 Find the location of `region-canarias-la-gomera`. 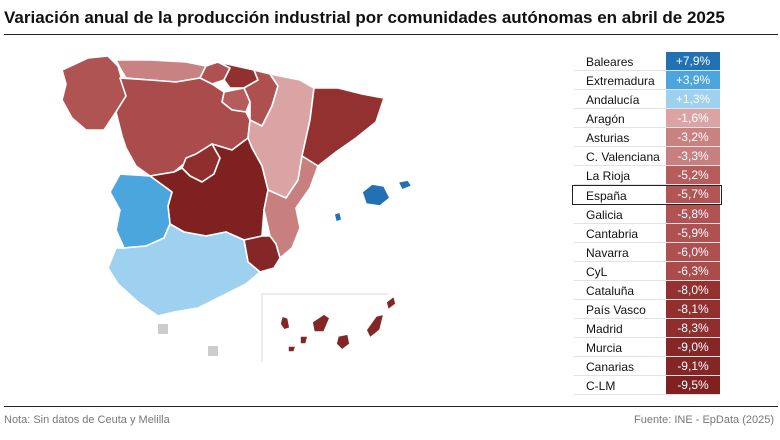

region-canarias-la-gomera is located at coordinates (304, 340).